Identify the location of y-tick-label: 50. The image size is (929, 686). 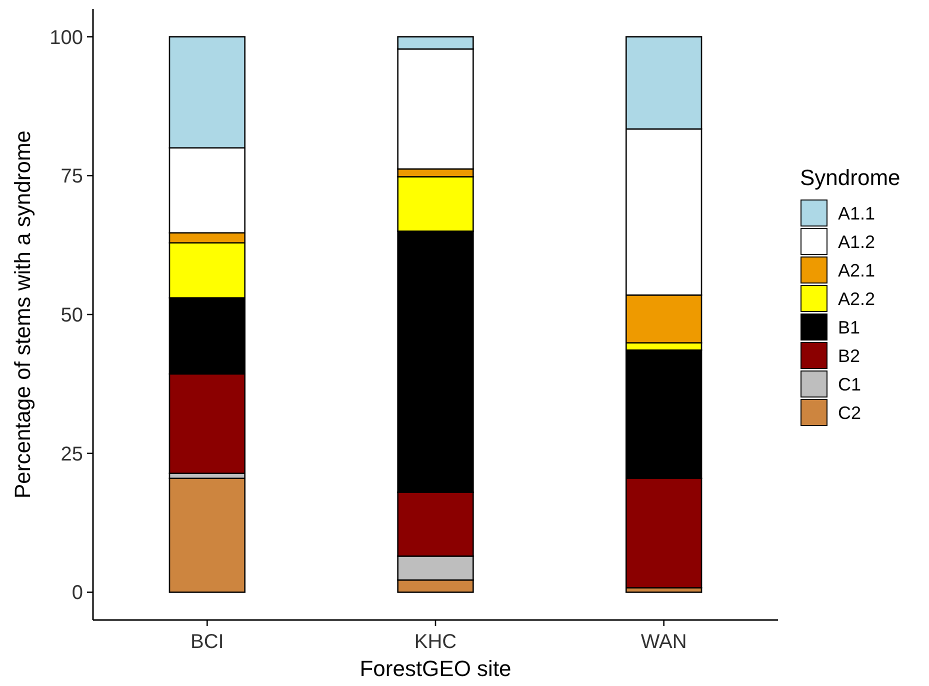
(71, 315).